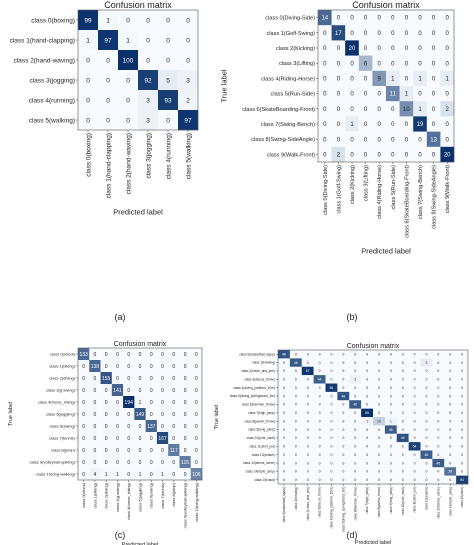  I want to click on cell-value: 115, so click(185, 463).